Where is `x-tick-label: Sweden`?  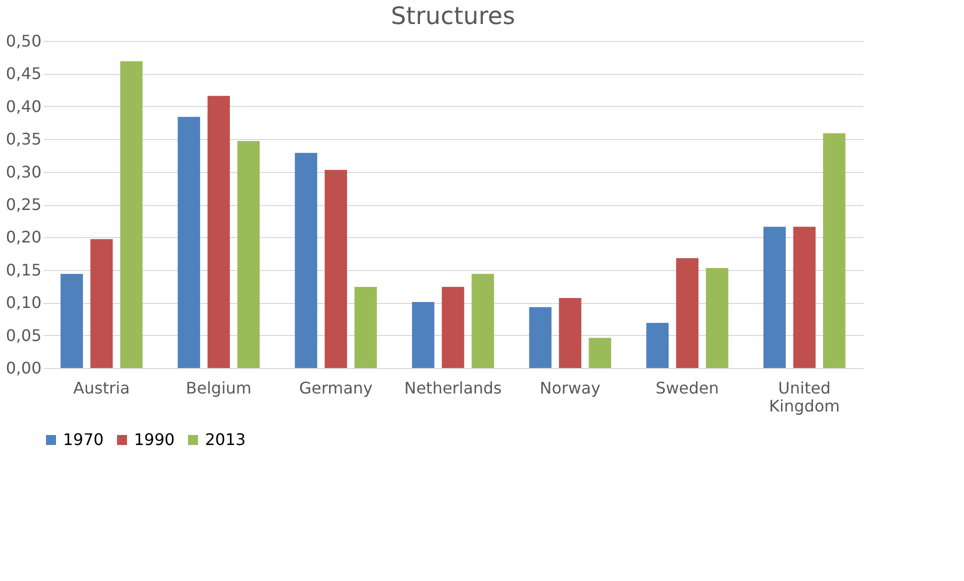
x-tick-label: Sweden is located at coordinates (687, 388).